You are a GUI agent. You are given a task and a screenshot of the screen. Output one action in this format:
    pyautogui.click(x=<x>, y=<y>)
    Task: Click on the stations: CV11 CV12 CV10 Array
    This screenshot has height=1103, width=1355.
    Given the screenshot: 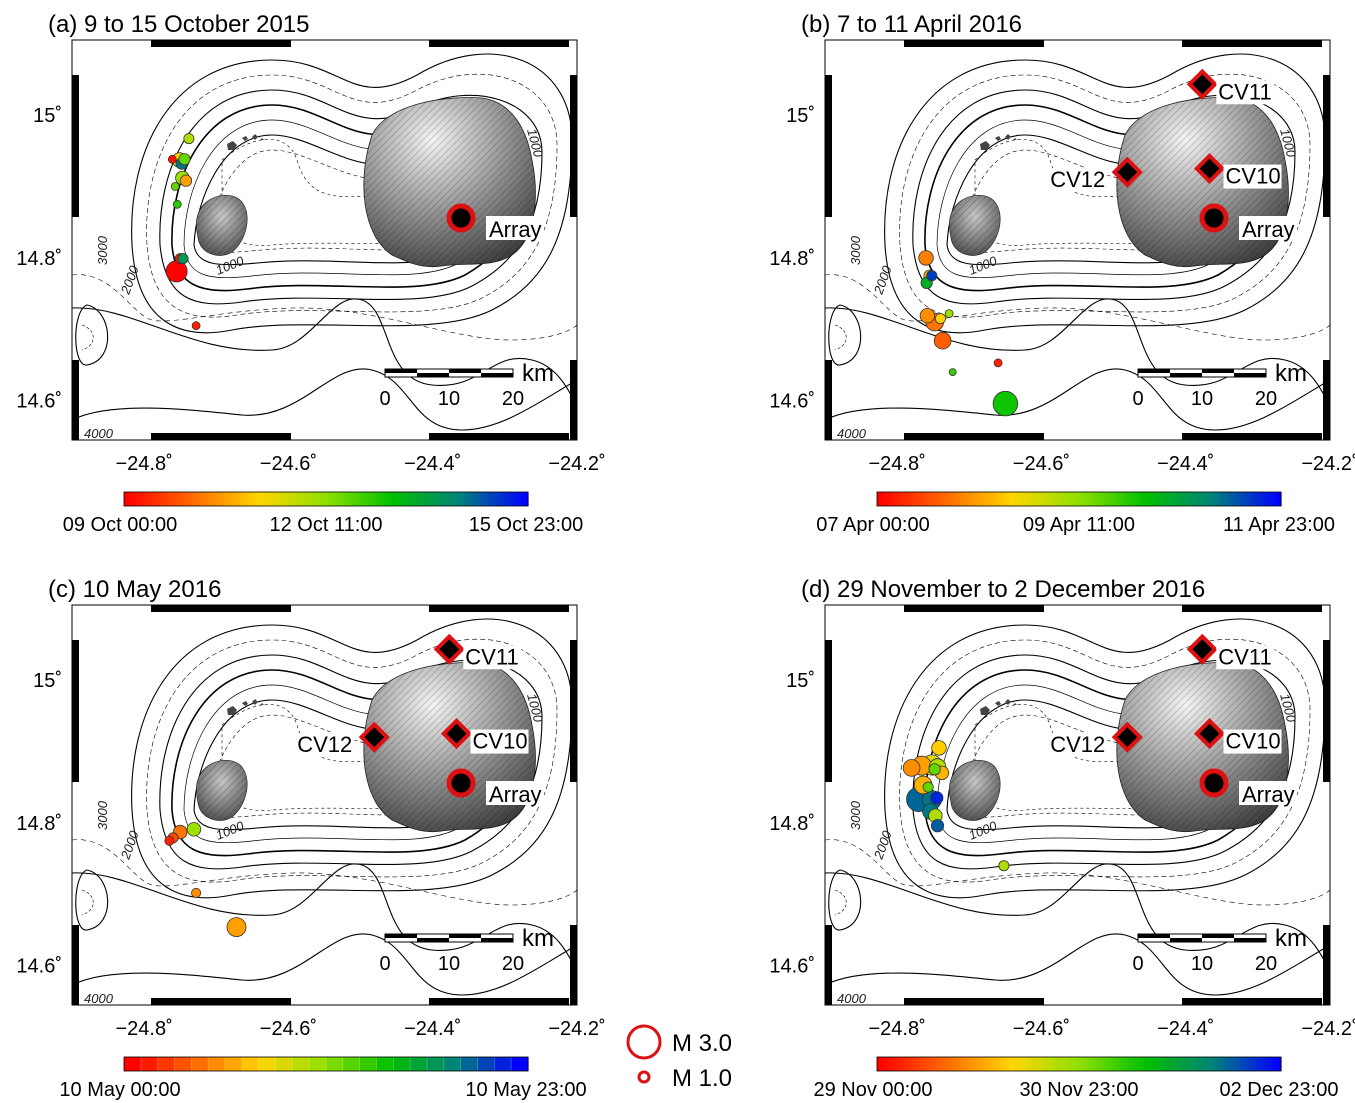 What is the action you would take?
    pyautogui.click(x=420, y=720)
    